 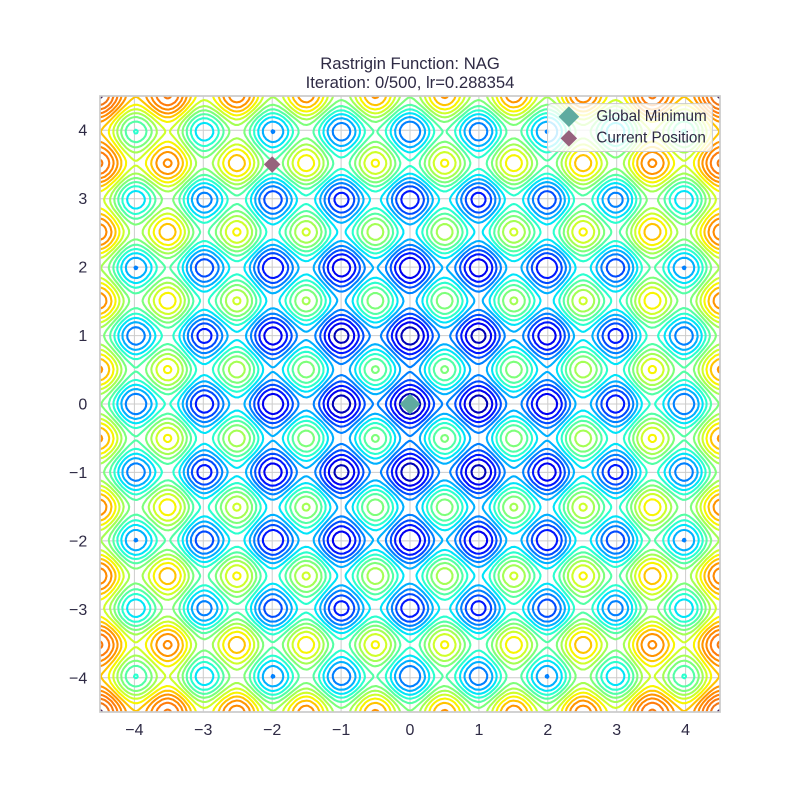 What do you see at coordinates (410, 63) in the screenshot?
I see `svg-text: Rastrigin Function: NAG` at bounding box center [410, 63].